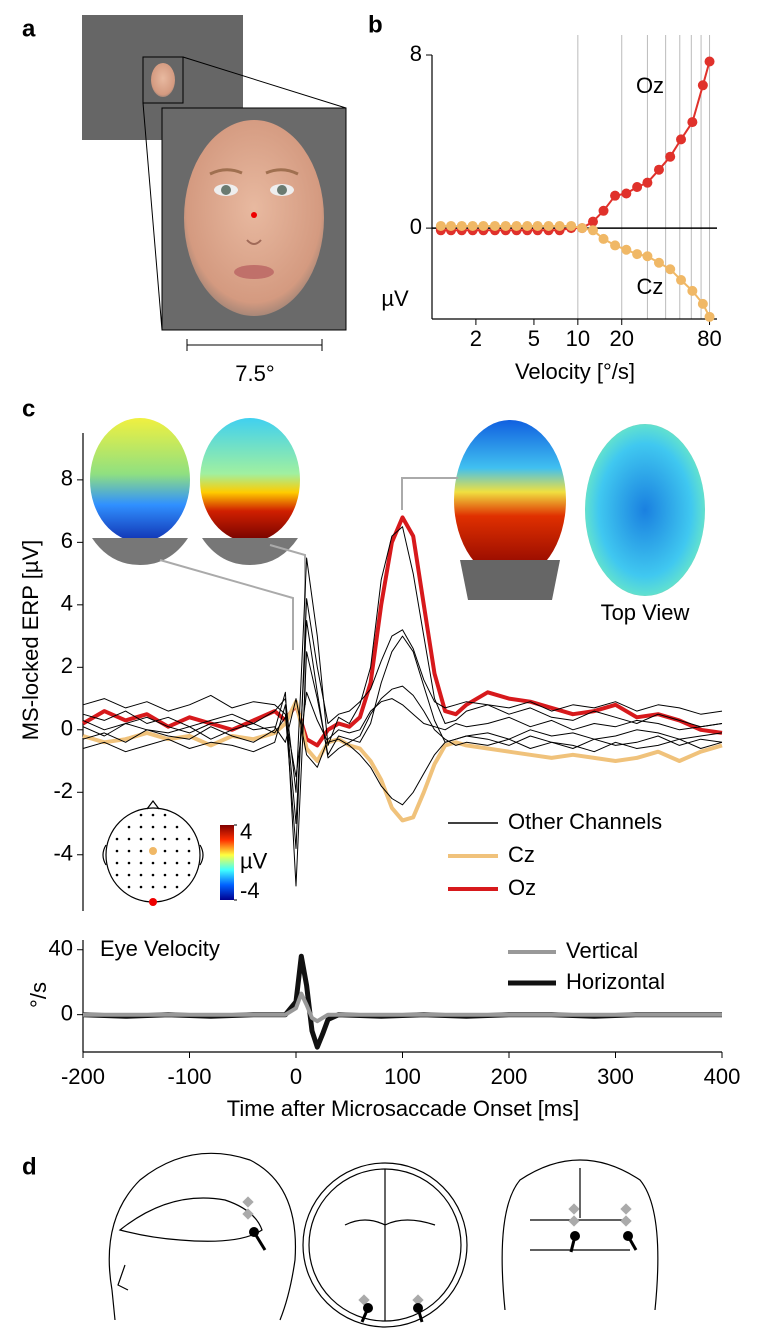  I want to click on dipoles, so click(445, 1277).